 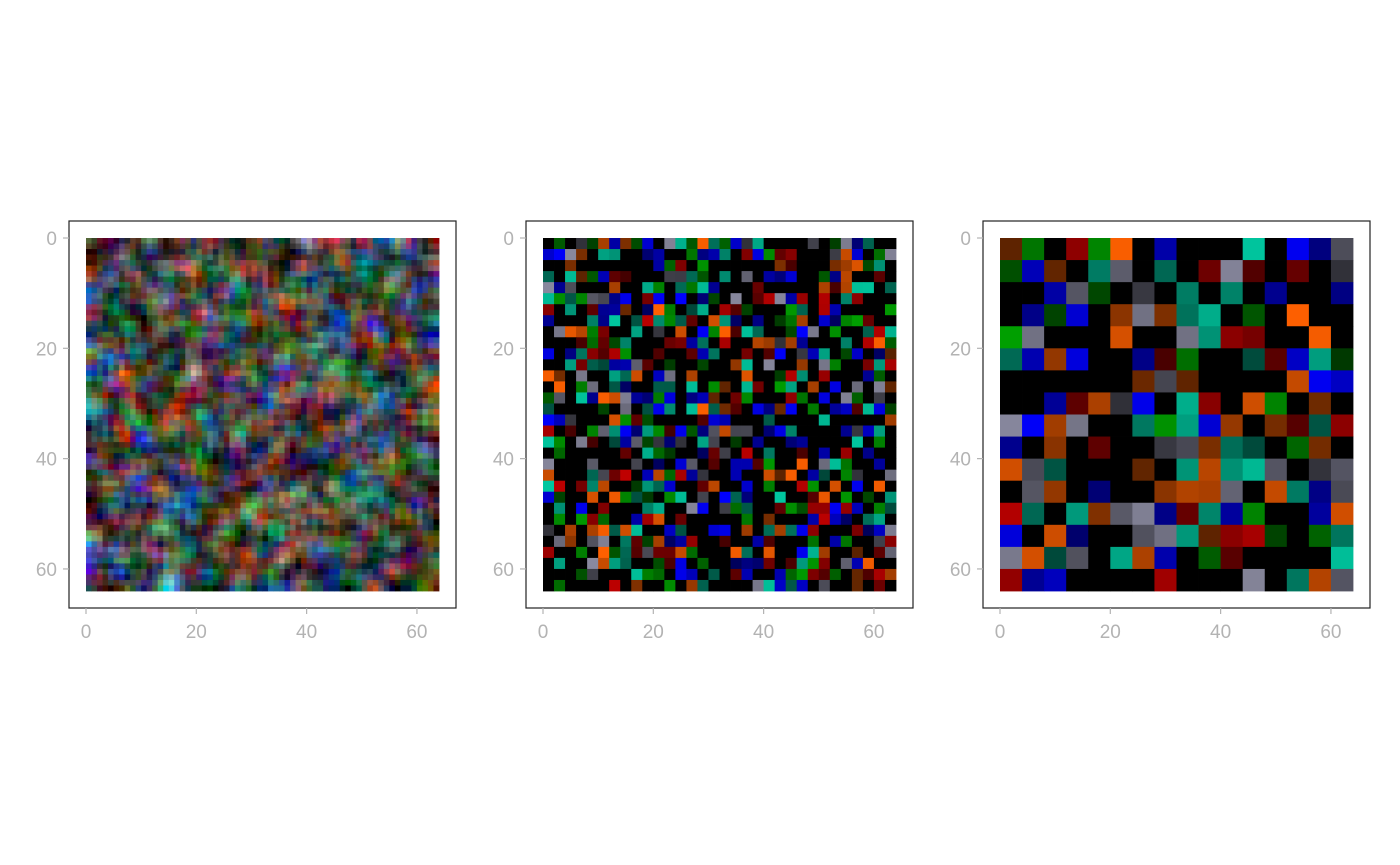 I want to click on y-tick-label: 0, so click(x=51, y=239).